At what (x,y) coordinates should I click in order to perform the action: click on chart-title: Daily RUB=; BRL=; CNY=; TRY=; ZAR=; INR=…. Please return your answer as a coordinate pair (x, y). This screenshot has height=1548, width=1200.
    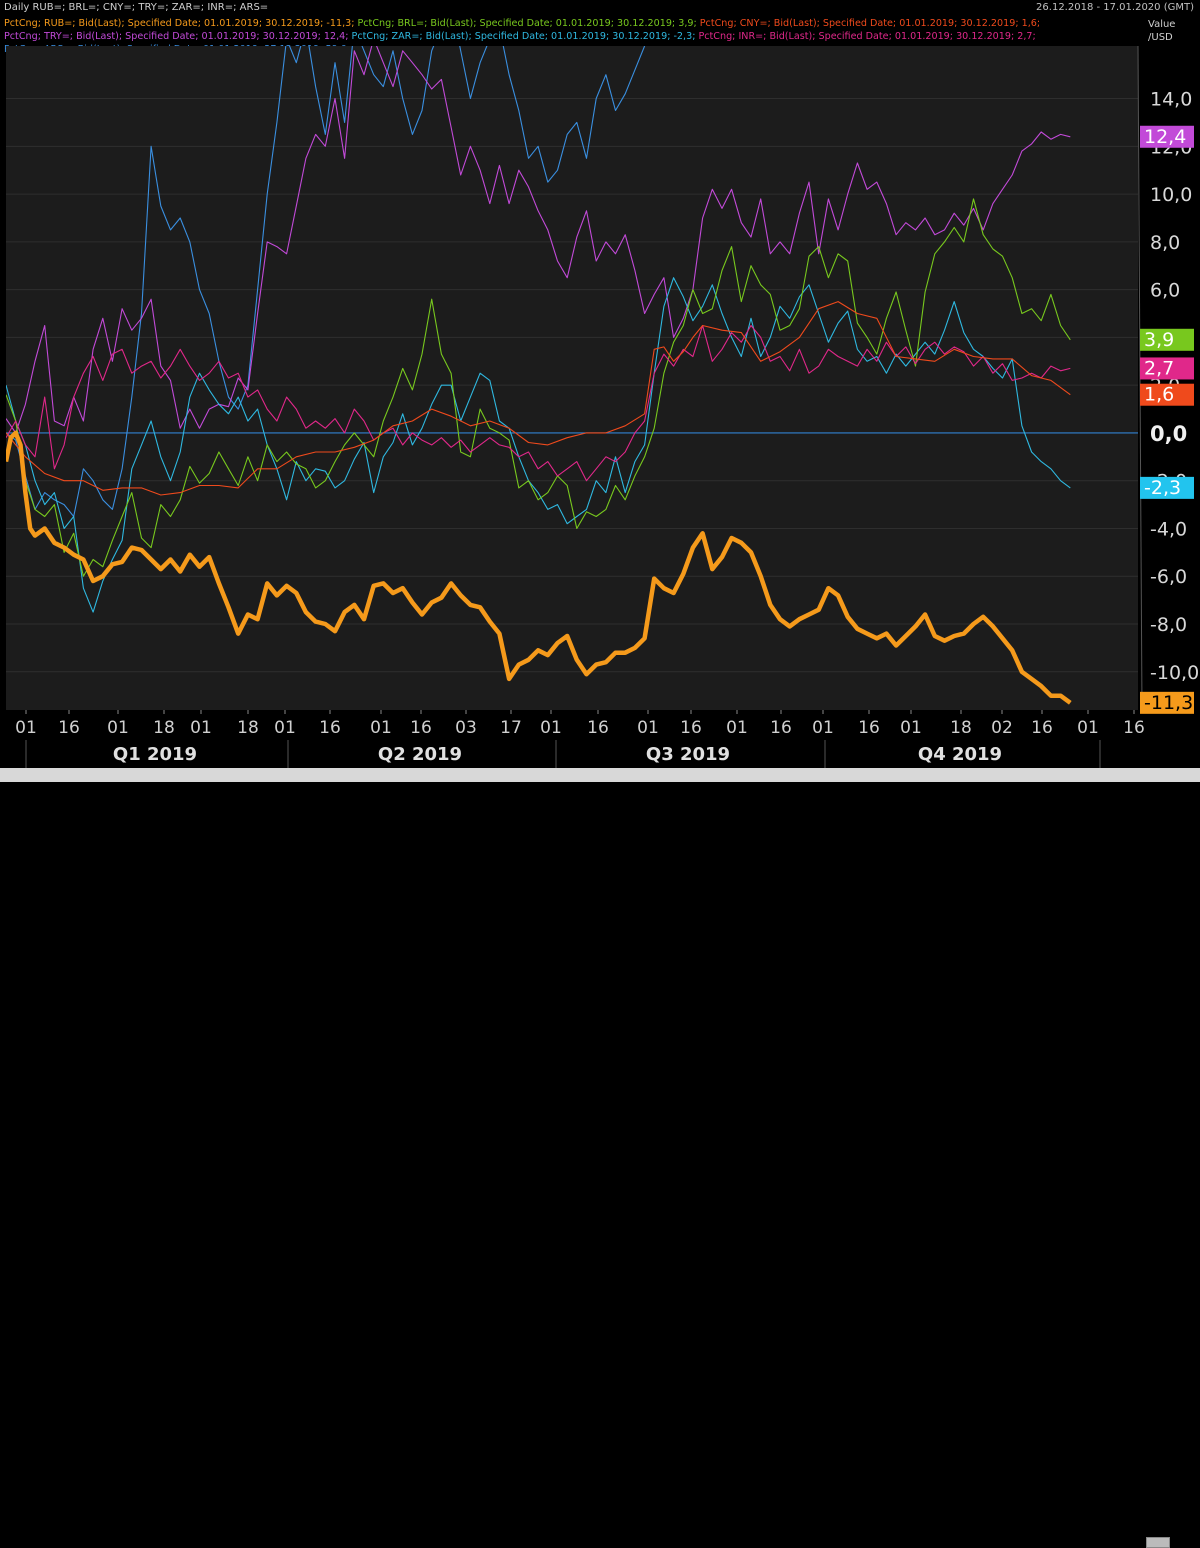
    Looking at the image, I should click on (136, 7).